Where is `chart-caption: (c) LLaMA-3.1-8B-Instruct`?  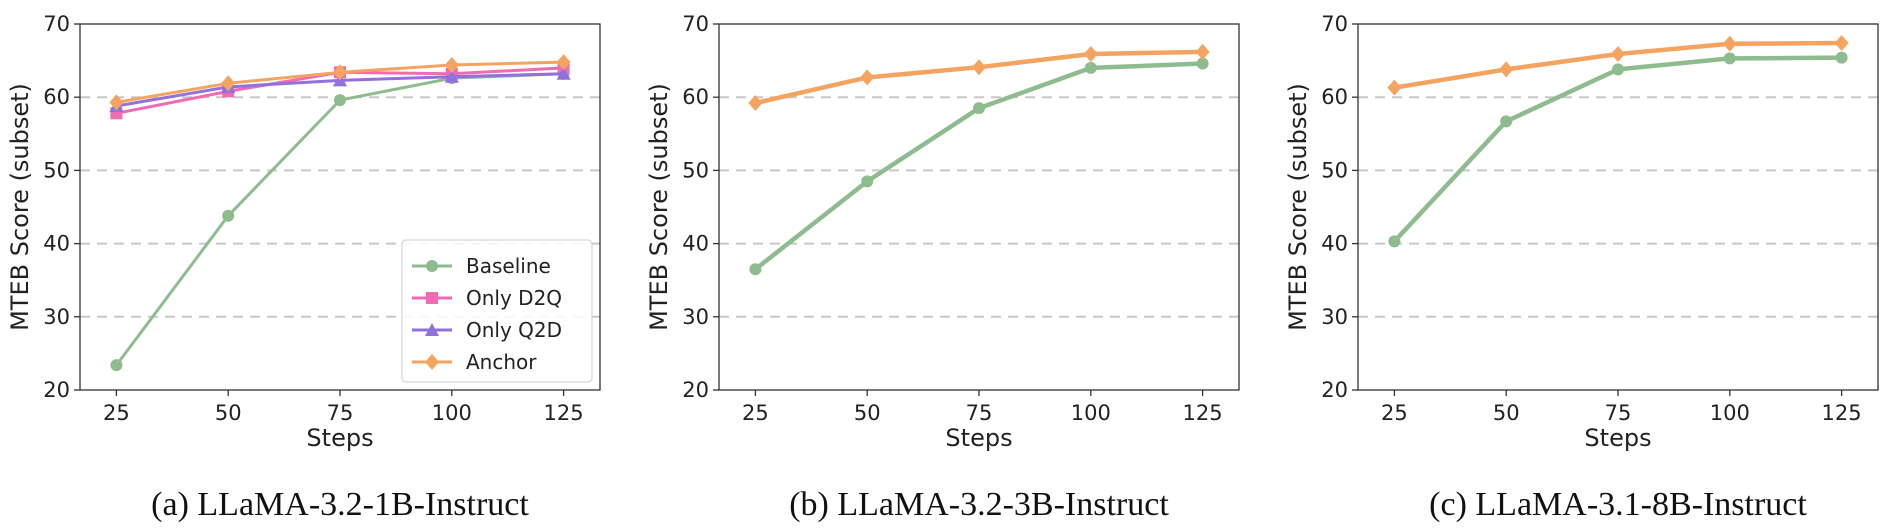
chart-caption: (c) LLaMA-3.1-8B-Instruct is located at coordinates (1618, 504).